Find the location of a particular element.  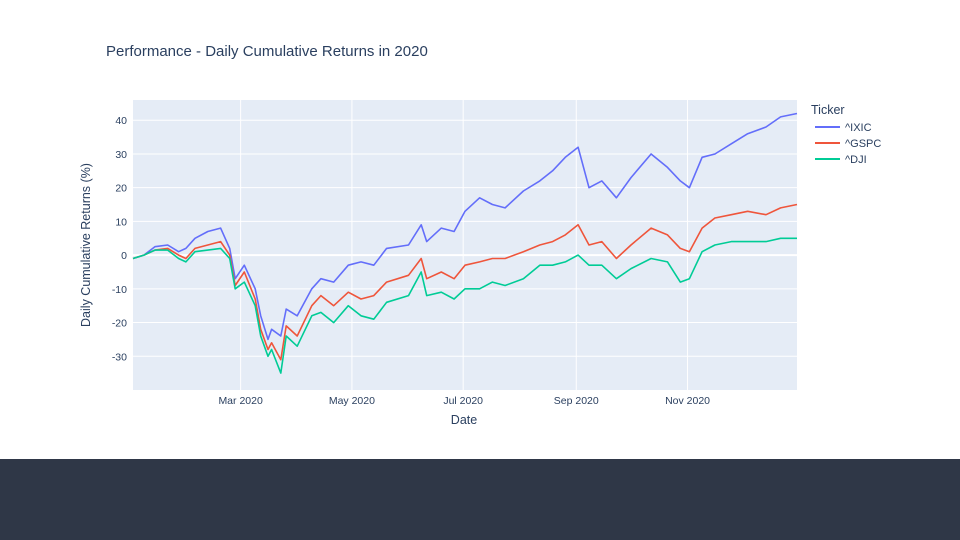

x-tick-label: Sep 2020 is located at coordinates (576, 401).